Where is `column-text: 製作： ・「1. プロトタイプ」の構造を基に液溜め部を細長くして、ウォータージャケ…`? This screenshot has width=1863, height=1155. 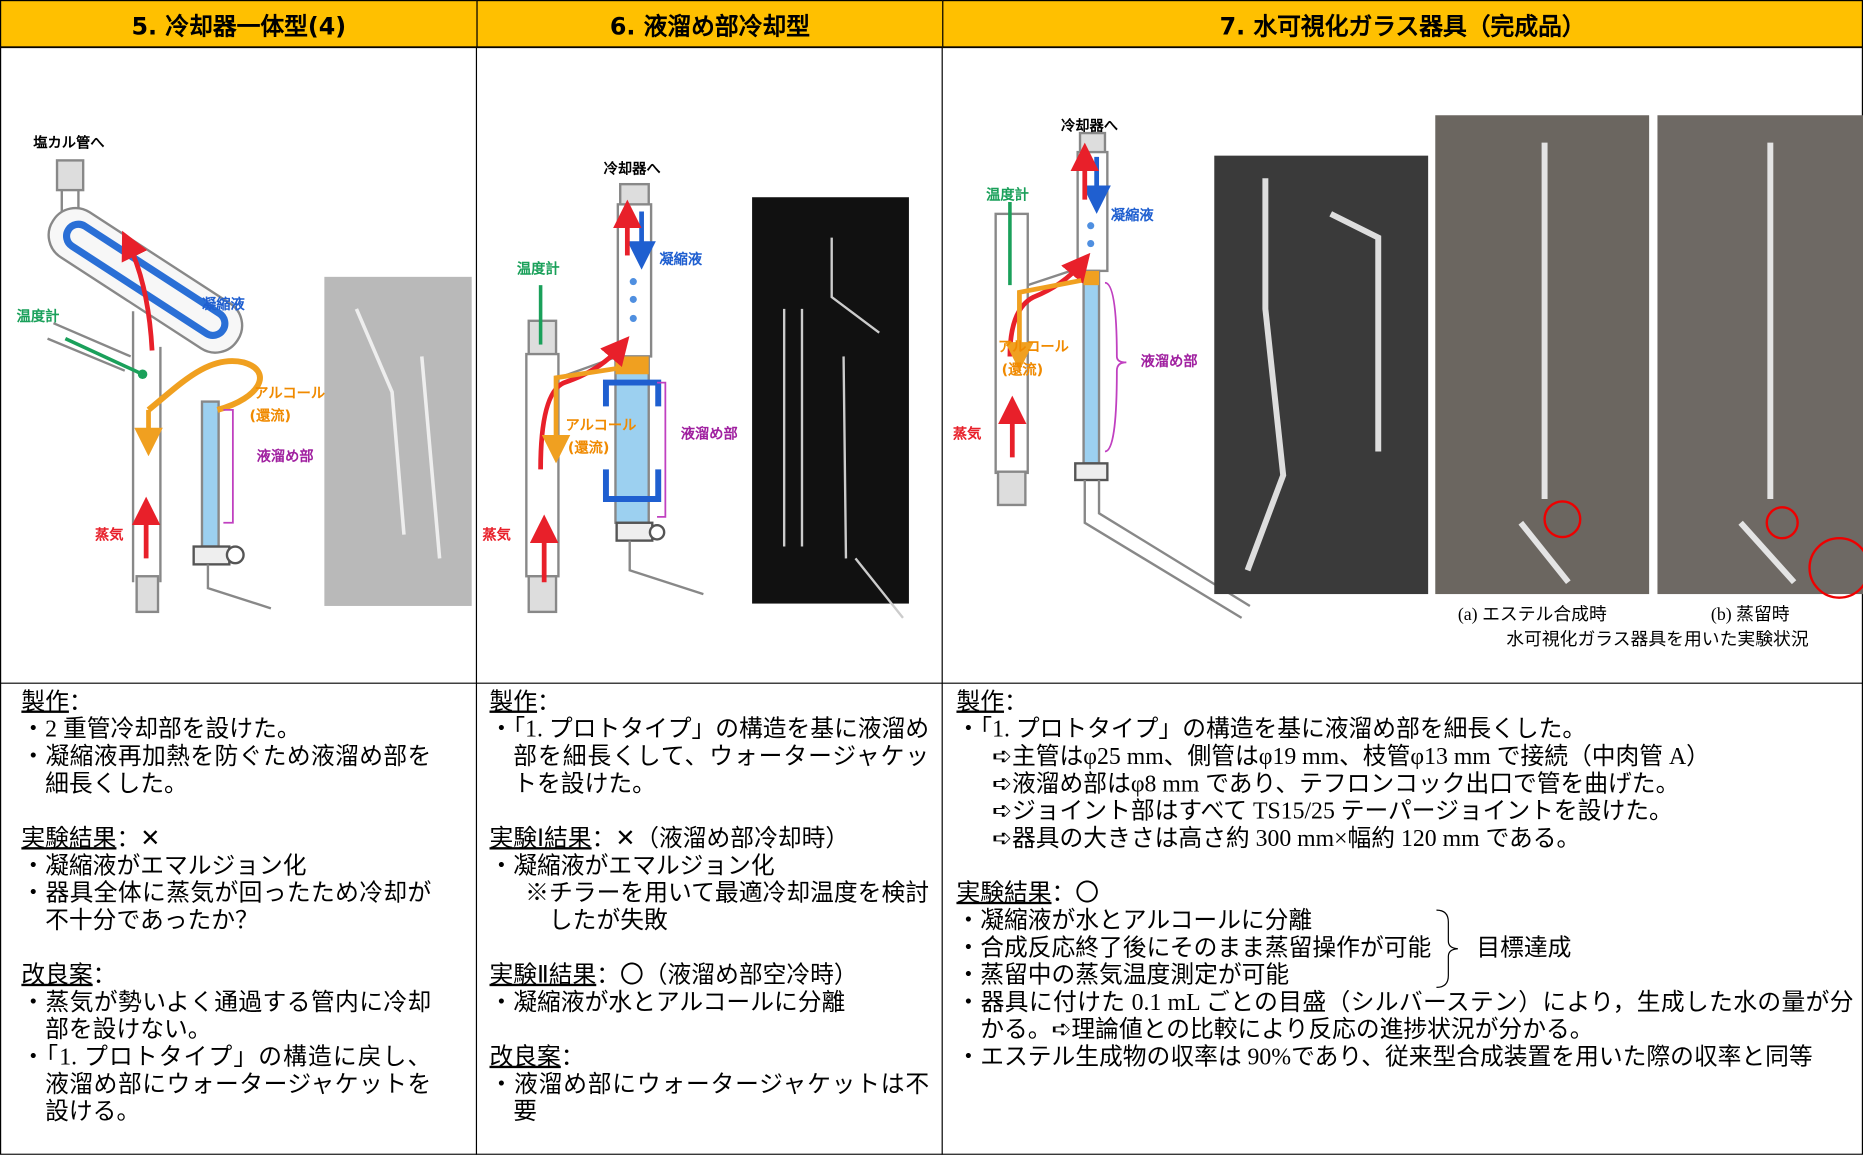
column-text: 製作： ・「1. プロトタイプ」の構造を基に液溜め部を細長くして、ウォータージャケ… is located at coordinates (710, 921).